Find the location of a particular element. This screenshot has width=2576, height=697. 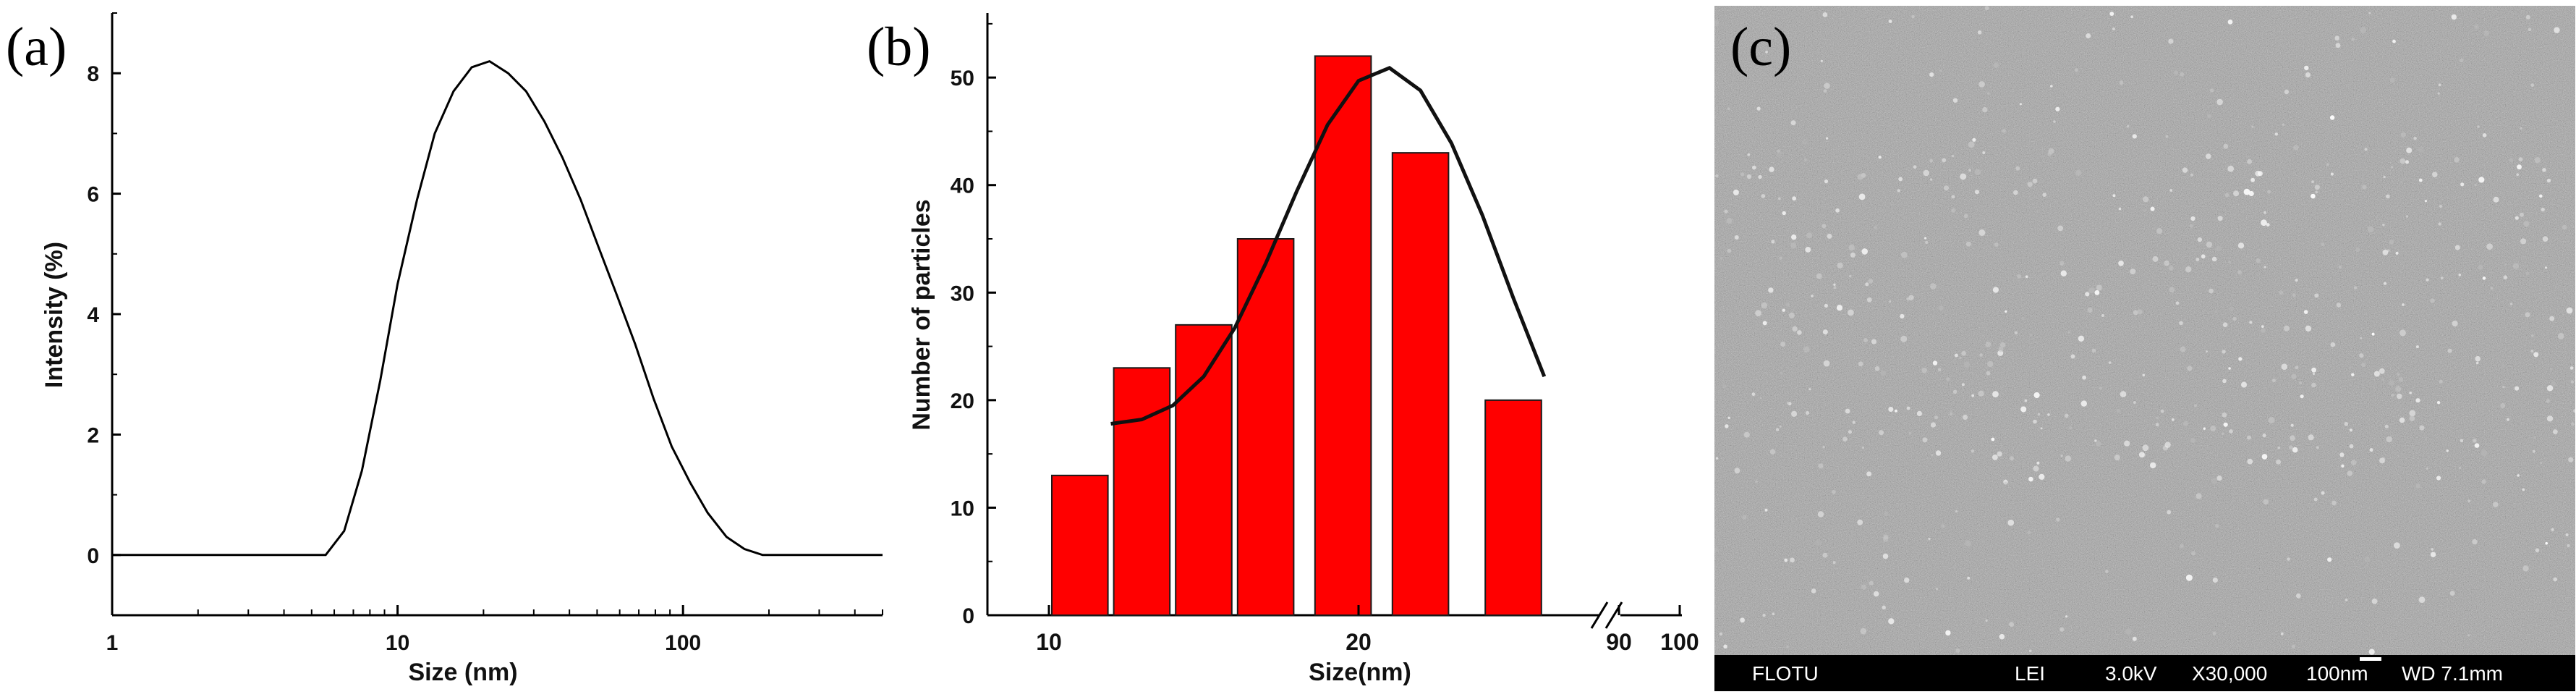

sem-info-bar is located at coordinates (2144, 673).